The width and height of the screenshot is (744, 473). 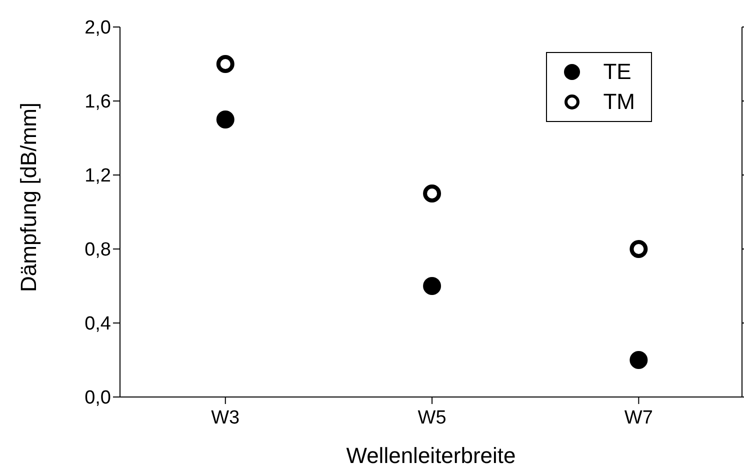 I want to click on x-axis-title: Wellenleiterbreite, so click(x=431, y=455).